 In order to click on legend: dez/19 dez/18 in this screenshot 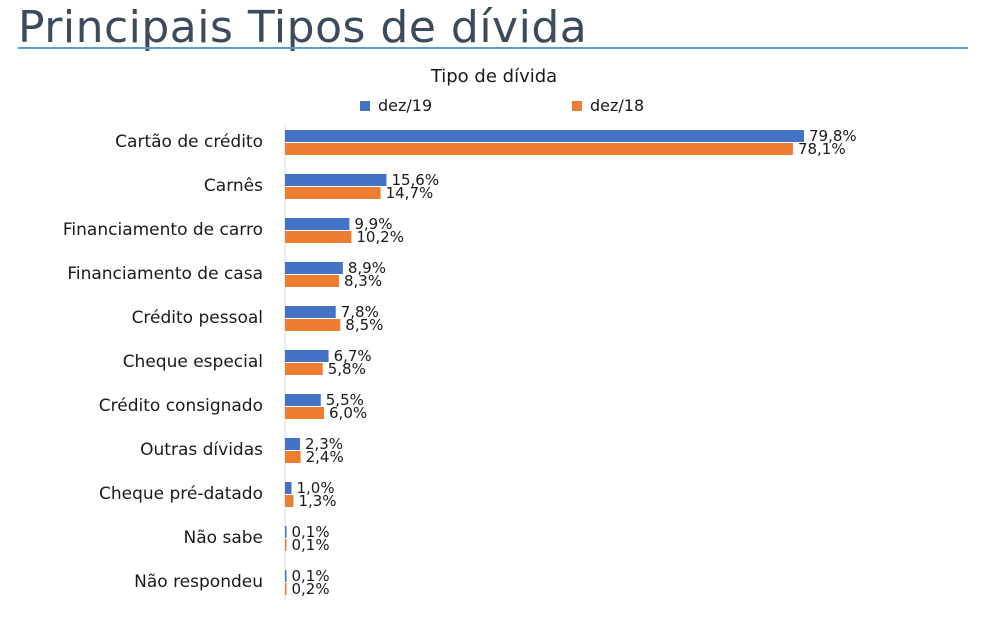, I will do `click(502, 105)`.